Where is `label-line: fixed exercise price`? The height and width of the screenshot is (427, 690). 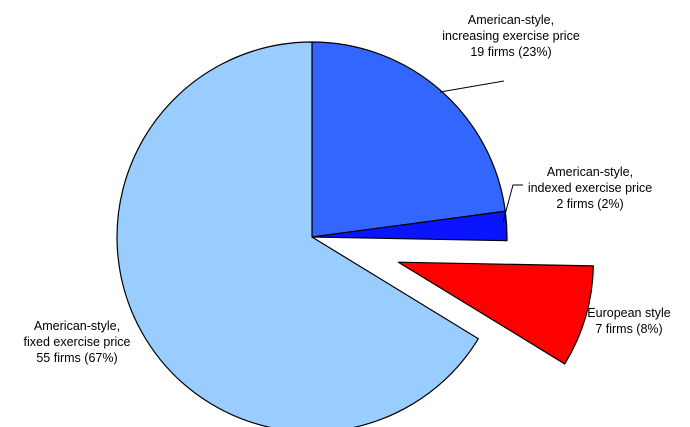
label-line: fixed exercise price is located at coordinates (77, 342).